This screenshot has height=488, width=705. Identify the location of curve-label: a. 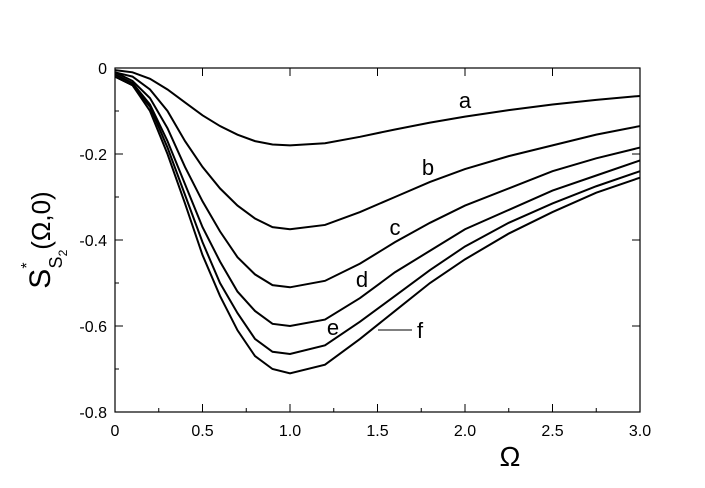
(465, 100).